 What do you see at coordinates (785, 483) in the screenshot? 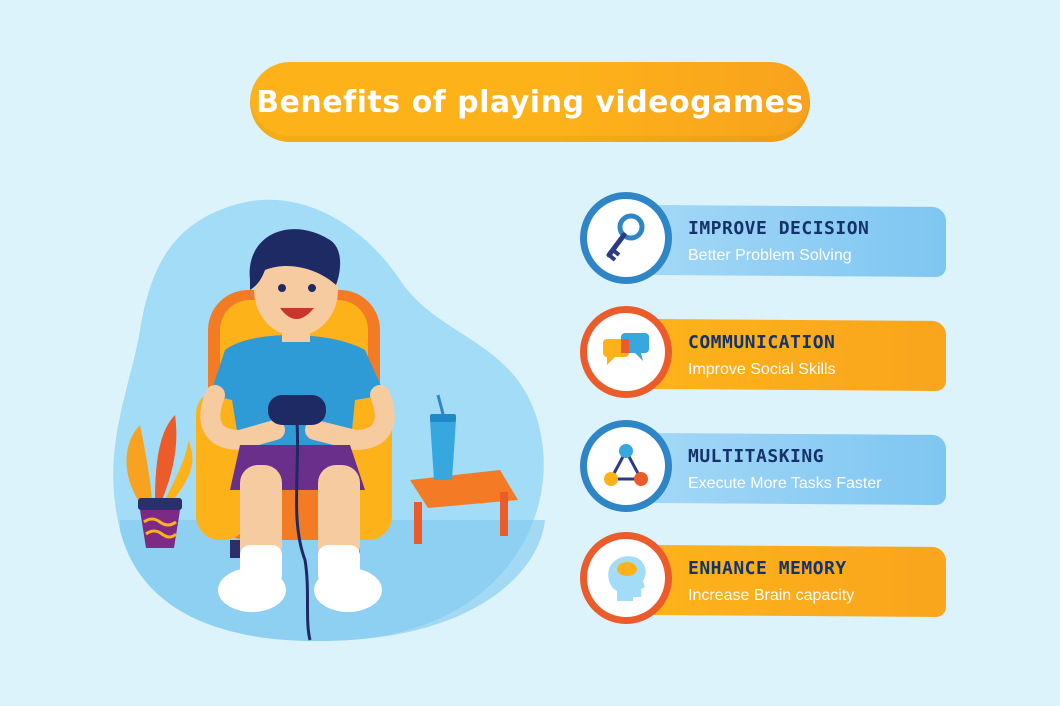
I see `benefit-subtitle: Execute More Tasks Faster` at bounding box center [785, 483].